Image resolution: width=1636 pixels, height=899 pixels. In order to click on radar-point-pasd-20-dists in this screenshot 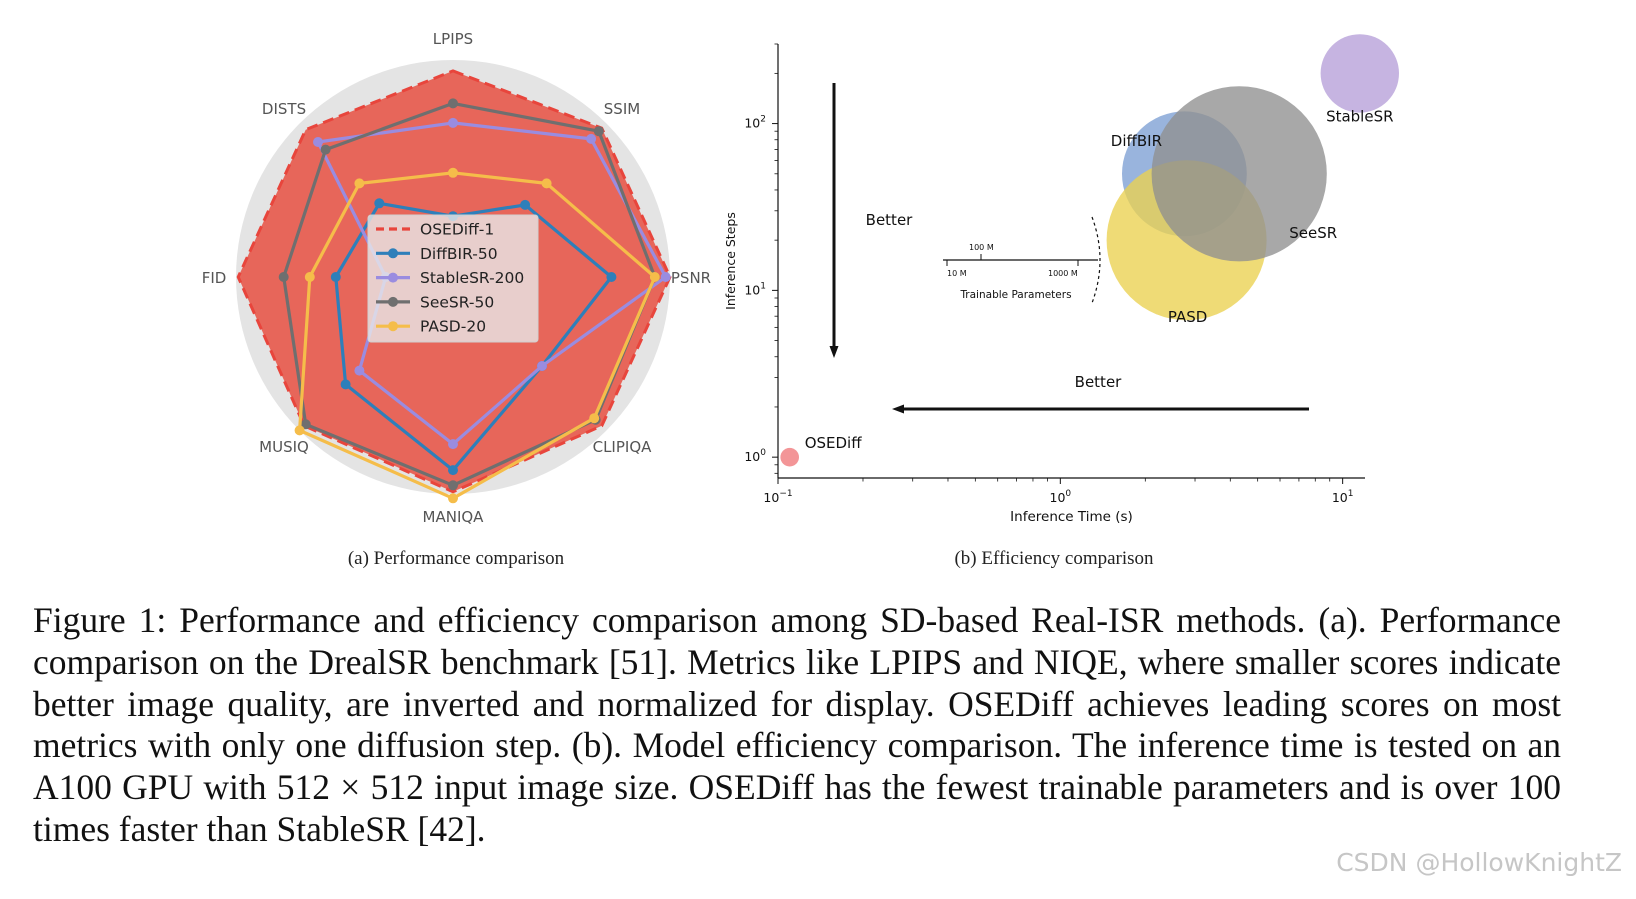, I will do `click(359, 183)`.